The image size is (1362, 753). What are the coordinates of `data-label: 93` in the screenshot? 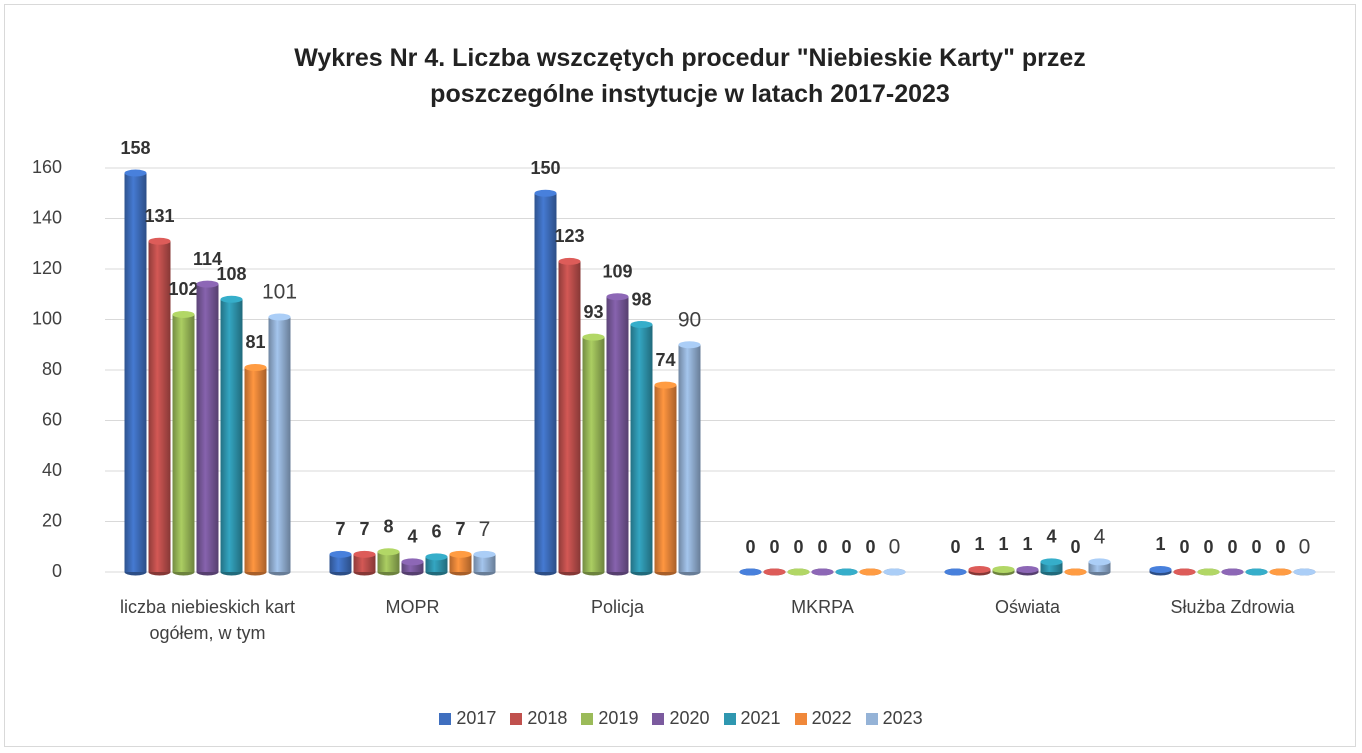 It's located at (593, 312).